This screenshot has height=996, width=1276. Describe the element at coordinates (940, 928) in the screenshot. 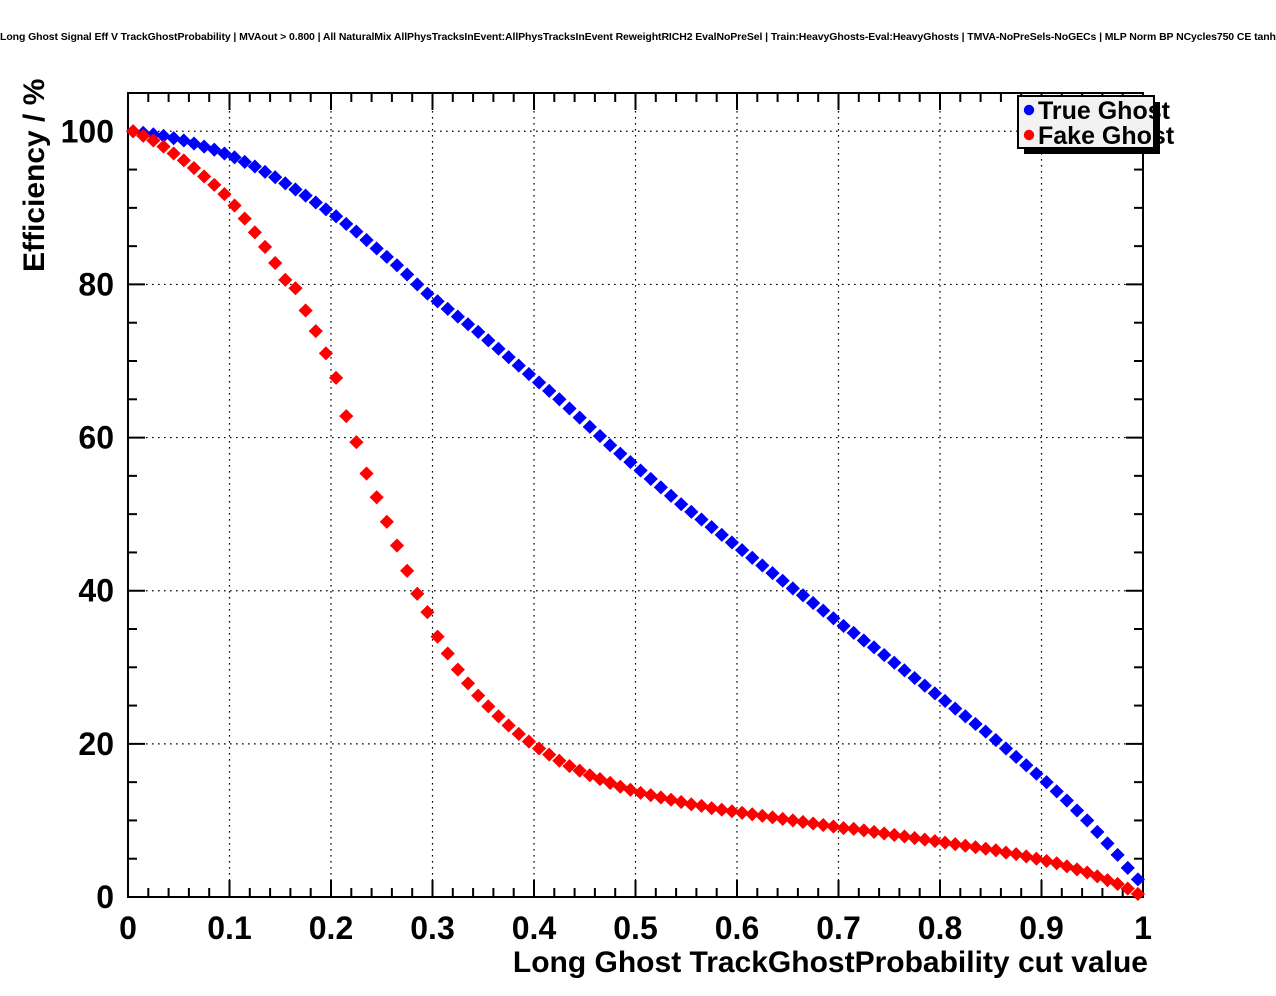

I see `x-tick-label: 0.8` at that location.